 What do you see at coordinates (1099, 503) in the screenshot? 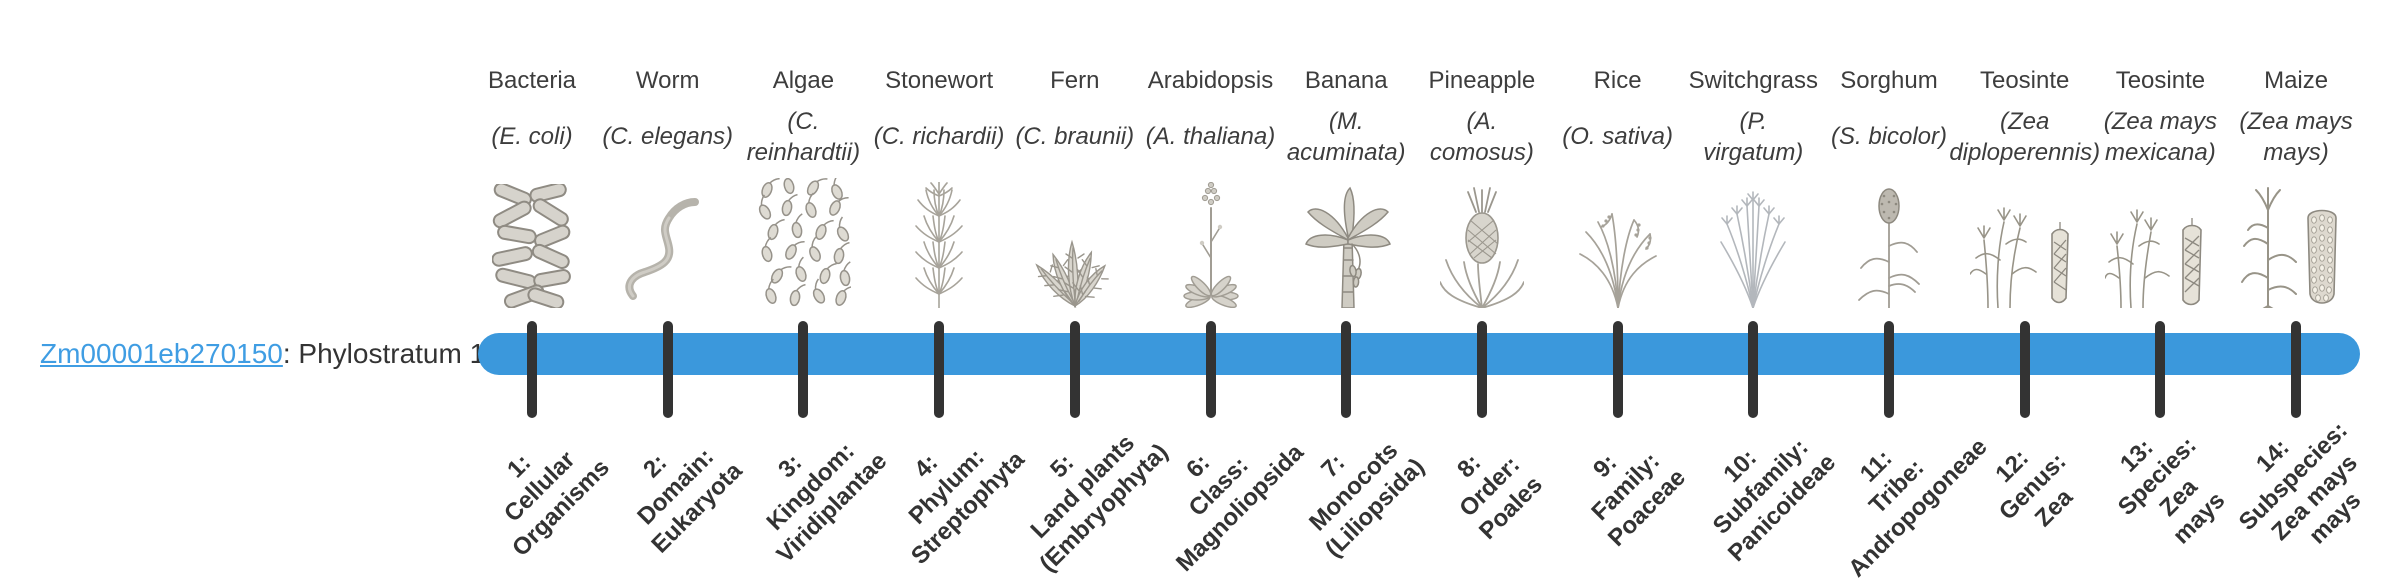
I see `stage-label: 5: Land plants (Embryophyta)` at bounding box center [1099, 503].